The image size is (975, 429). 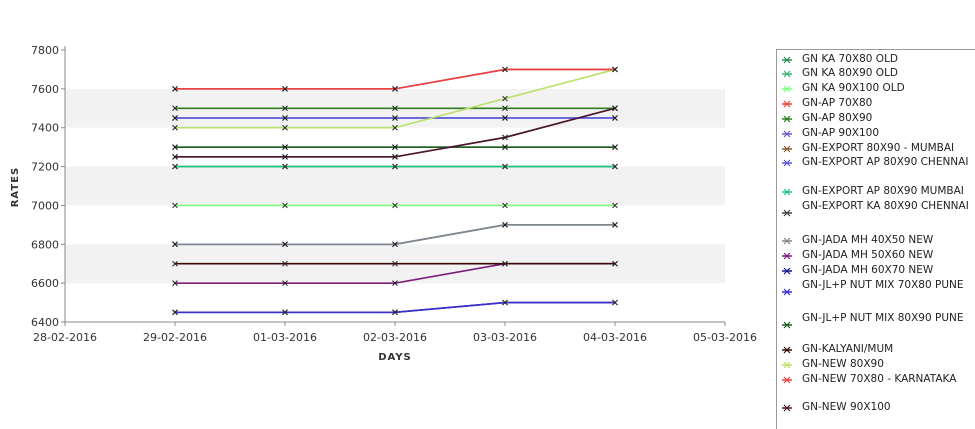 What do you see at coordinates (615, 337) in the screenshot?
I see `x-tick-label: 04-03-2016` at bounding box center [615, 337].